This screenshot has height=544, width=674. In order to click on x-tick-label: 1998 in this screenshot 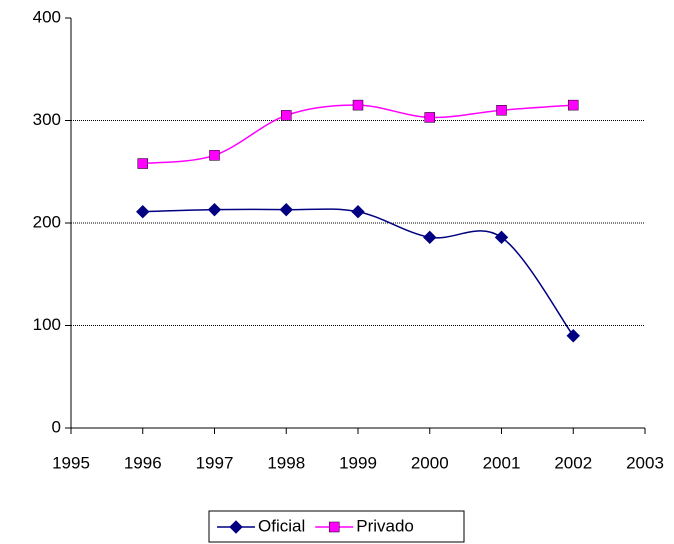, I will do `click(286, 462)`.